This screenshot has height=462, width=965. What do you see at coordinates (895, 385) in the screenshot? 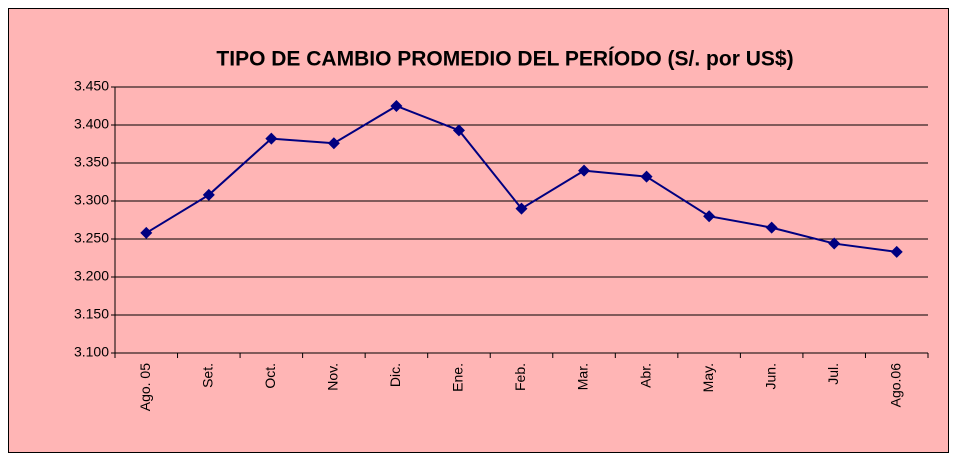
I see `x-tick-label: Ago.06` at bounding box center [895, 385].